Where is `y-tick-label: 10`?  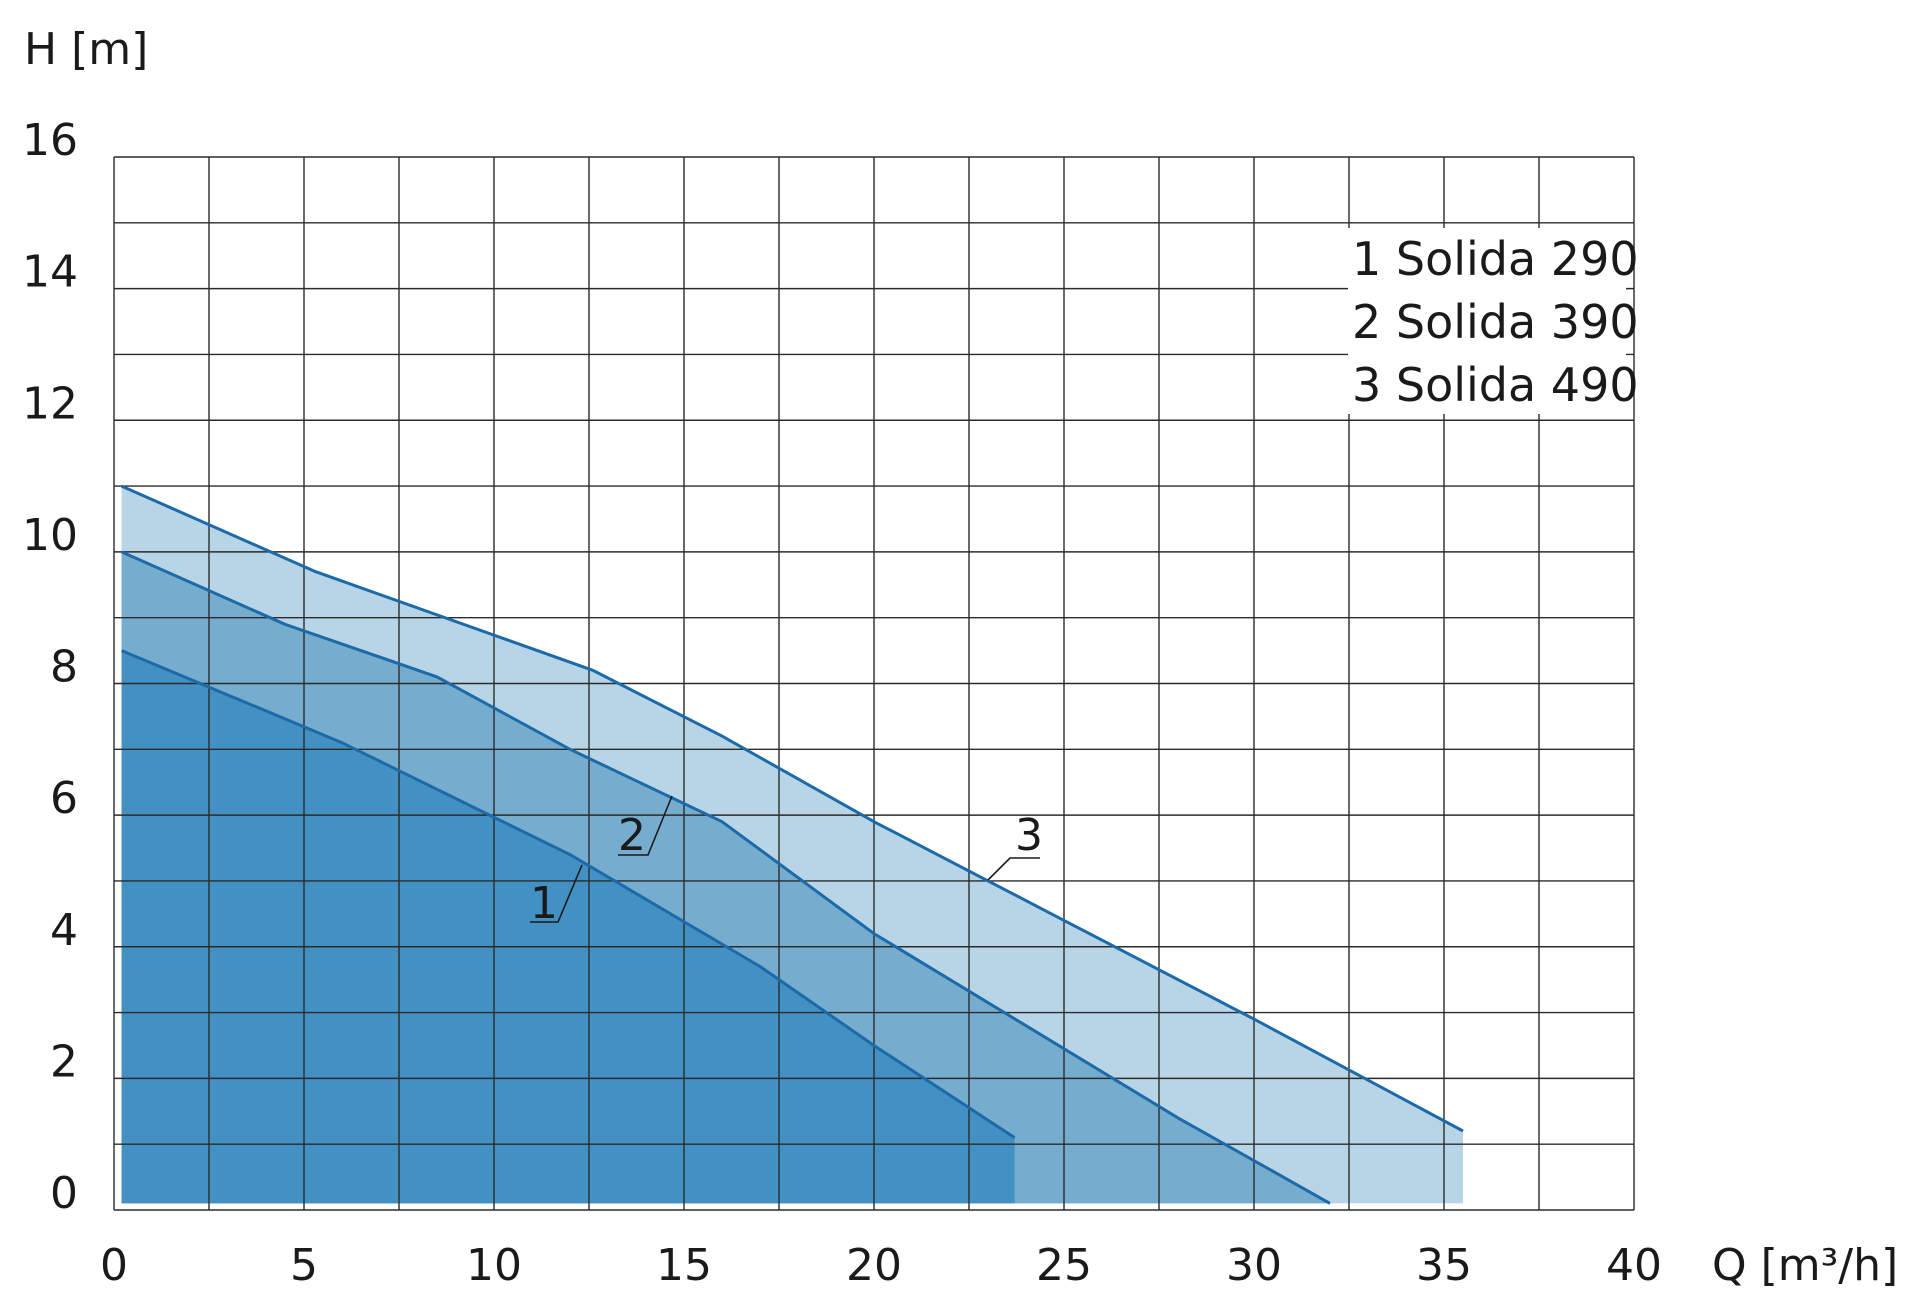 y-tick-label: 10 is located at coordinates (50, 535).